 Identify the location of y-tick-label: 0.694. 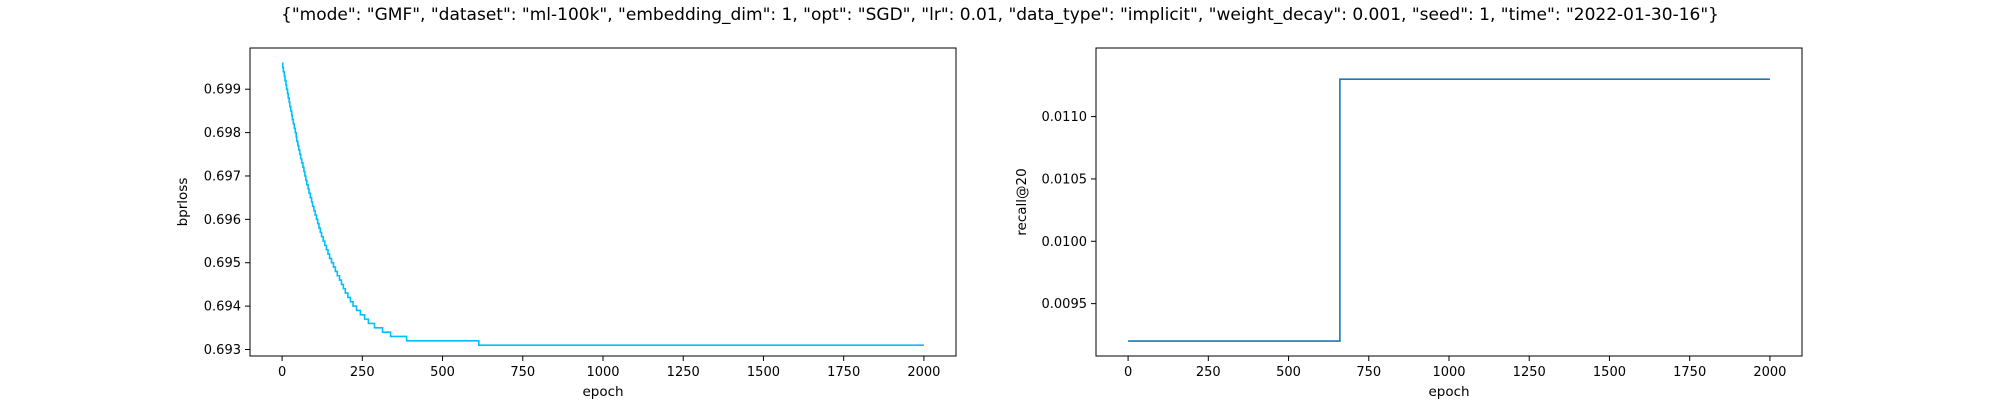
(222, 307).